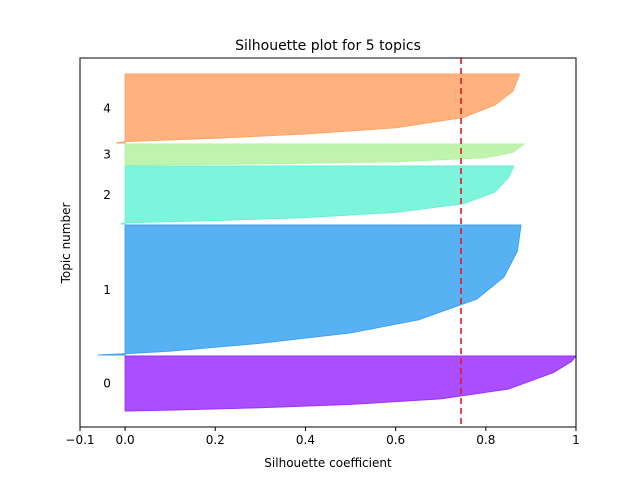 This screenshot has width=640, height=480. What do you see at coordinates (317, 195) in the screenshot?
I see `cluster-2-silhouette` at bounding box center [317, 195].